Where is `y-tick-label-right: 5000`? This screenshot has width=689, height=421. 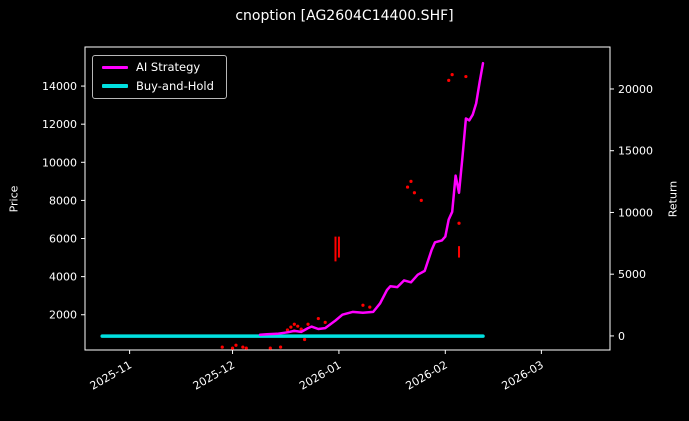 y-tick-label-right: 5000 is located at coordinates (632, 274).